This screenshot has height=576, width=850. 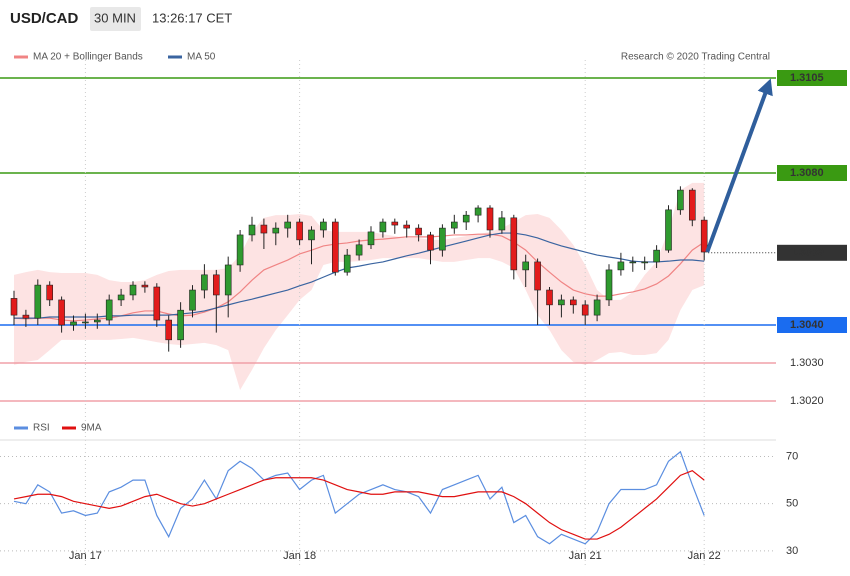 I want to click on level-label: 1.3080, so click(x=807, y=173).